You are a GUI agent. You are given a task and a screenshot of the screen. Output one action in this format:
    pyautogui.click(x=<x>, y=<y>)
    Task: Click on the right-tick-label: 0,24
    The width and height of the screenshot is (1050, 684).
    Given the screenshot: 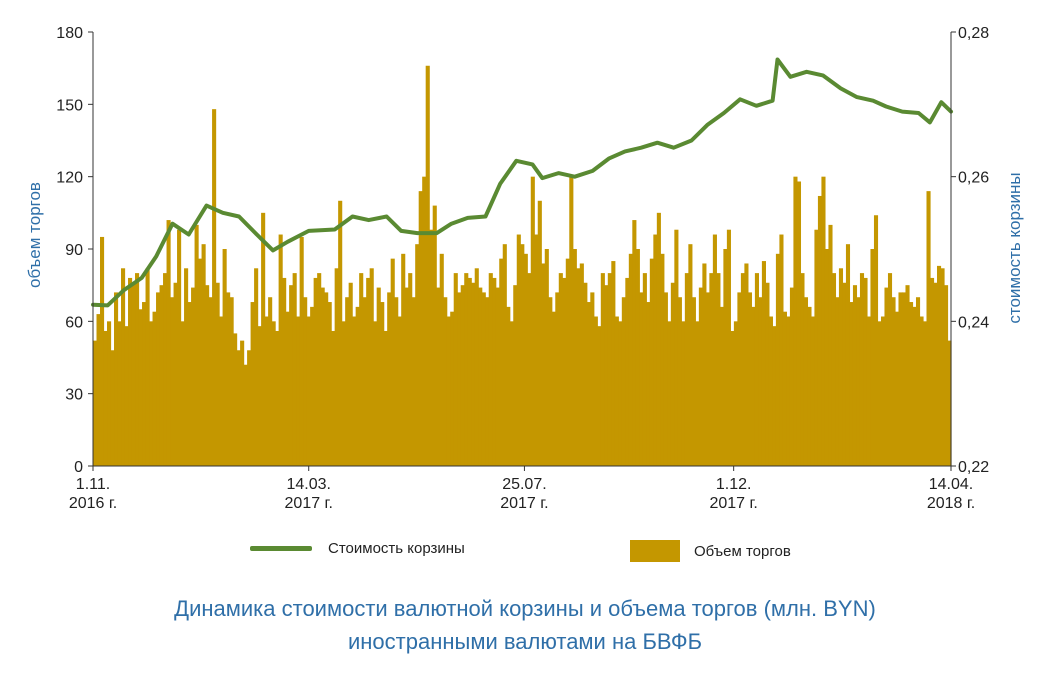 What is the action you would take?
    pyautogui.click(x=973, y=322)
    